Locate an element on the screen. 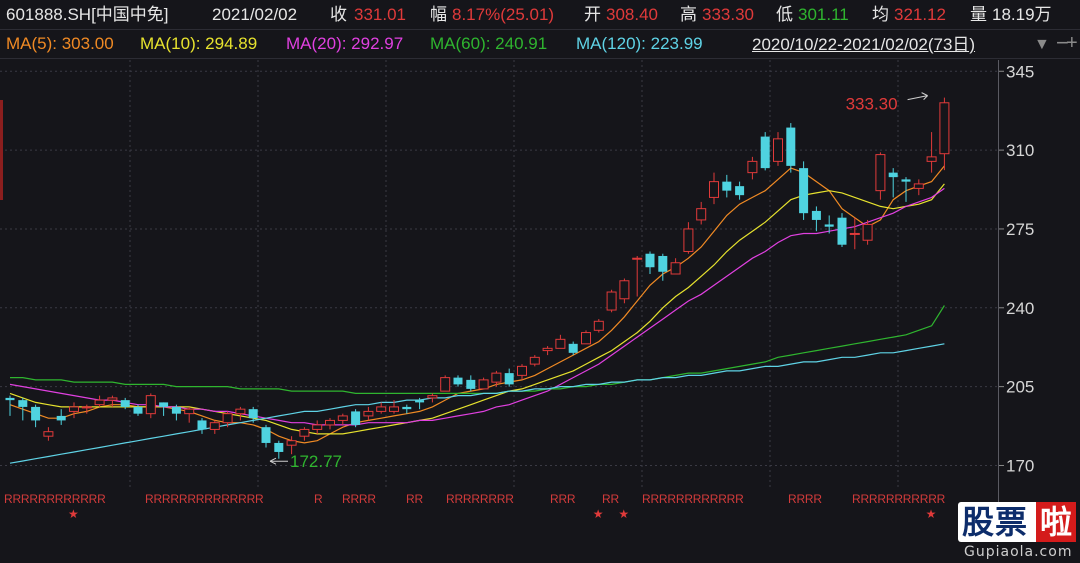  plus-icon: + is located at coordinates (1072, 43).